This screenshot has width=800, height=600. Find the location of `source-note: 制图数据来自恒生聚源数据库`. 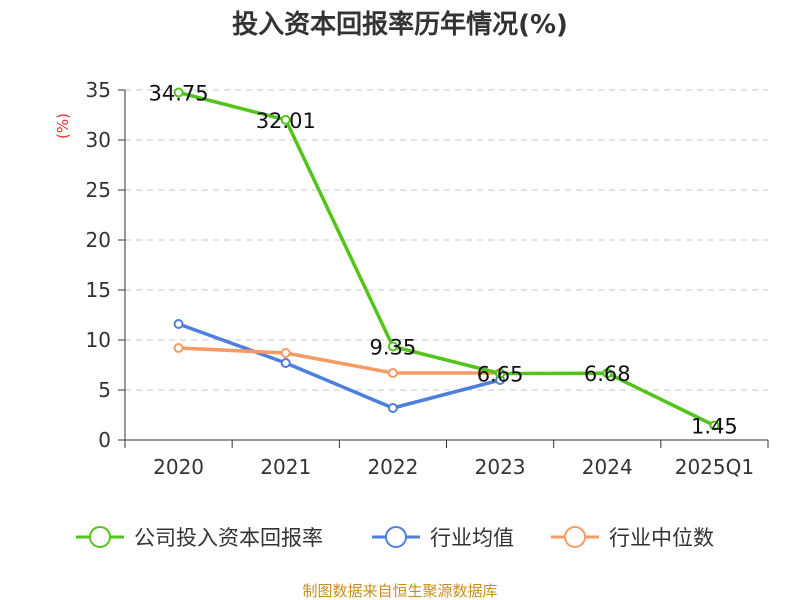

source-note: 制图数据来自恒生聚源数据库 is located at coordinates (399, 591).